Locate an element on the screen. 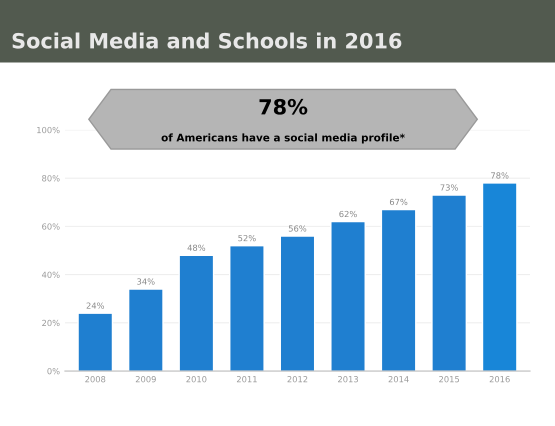  y-tick-label: 20% is located at coordinates (51, 323).